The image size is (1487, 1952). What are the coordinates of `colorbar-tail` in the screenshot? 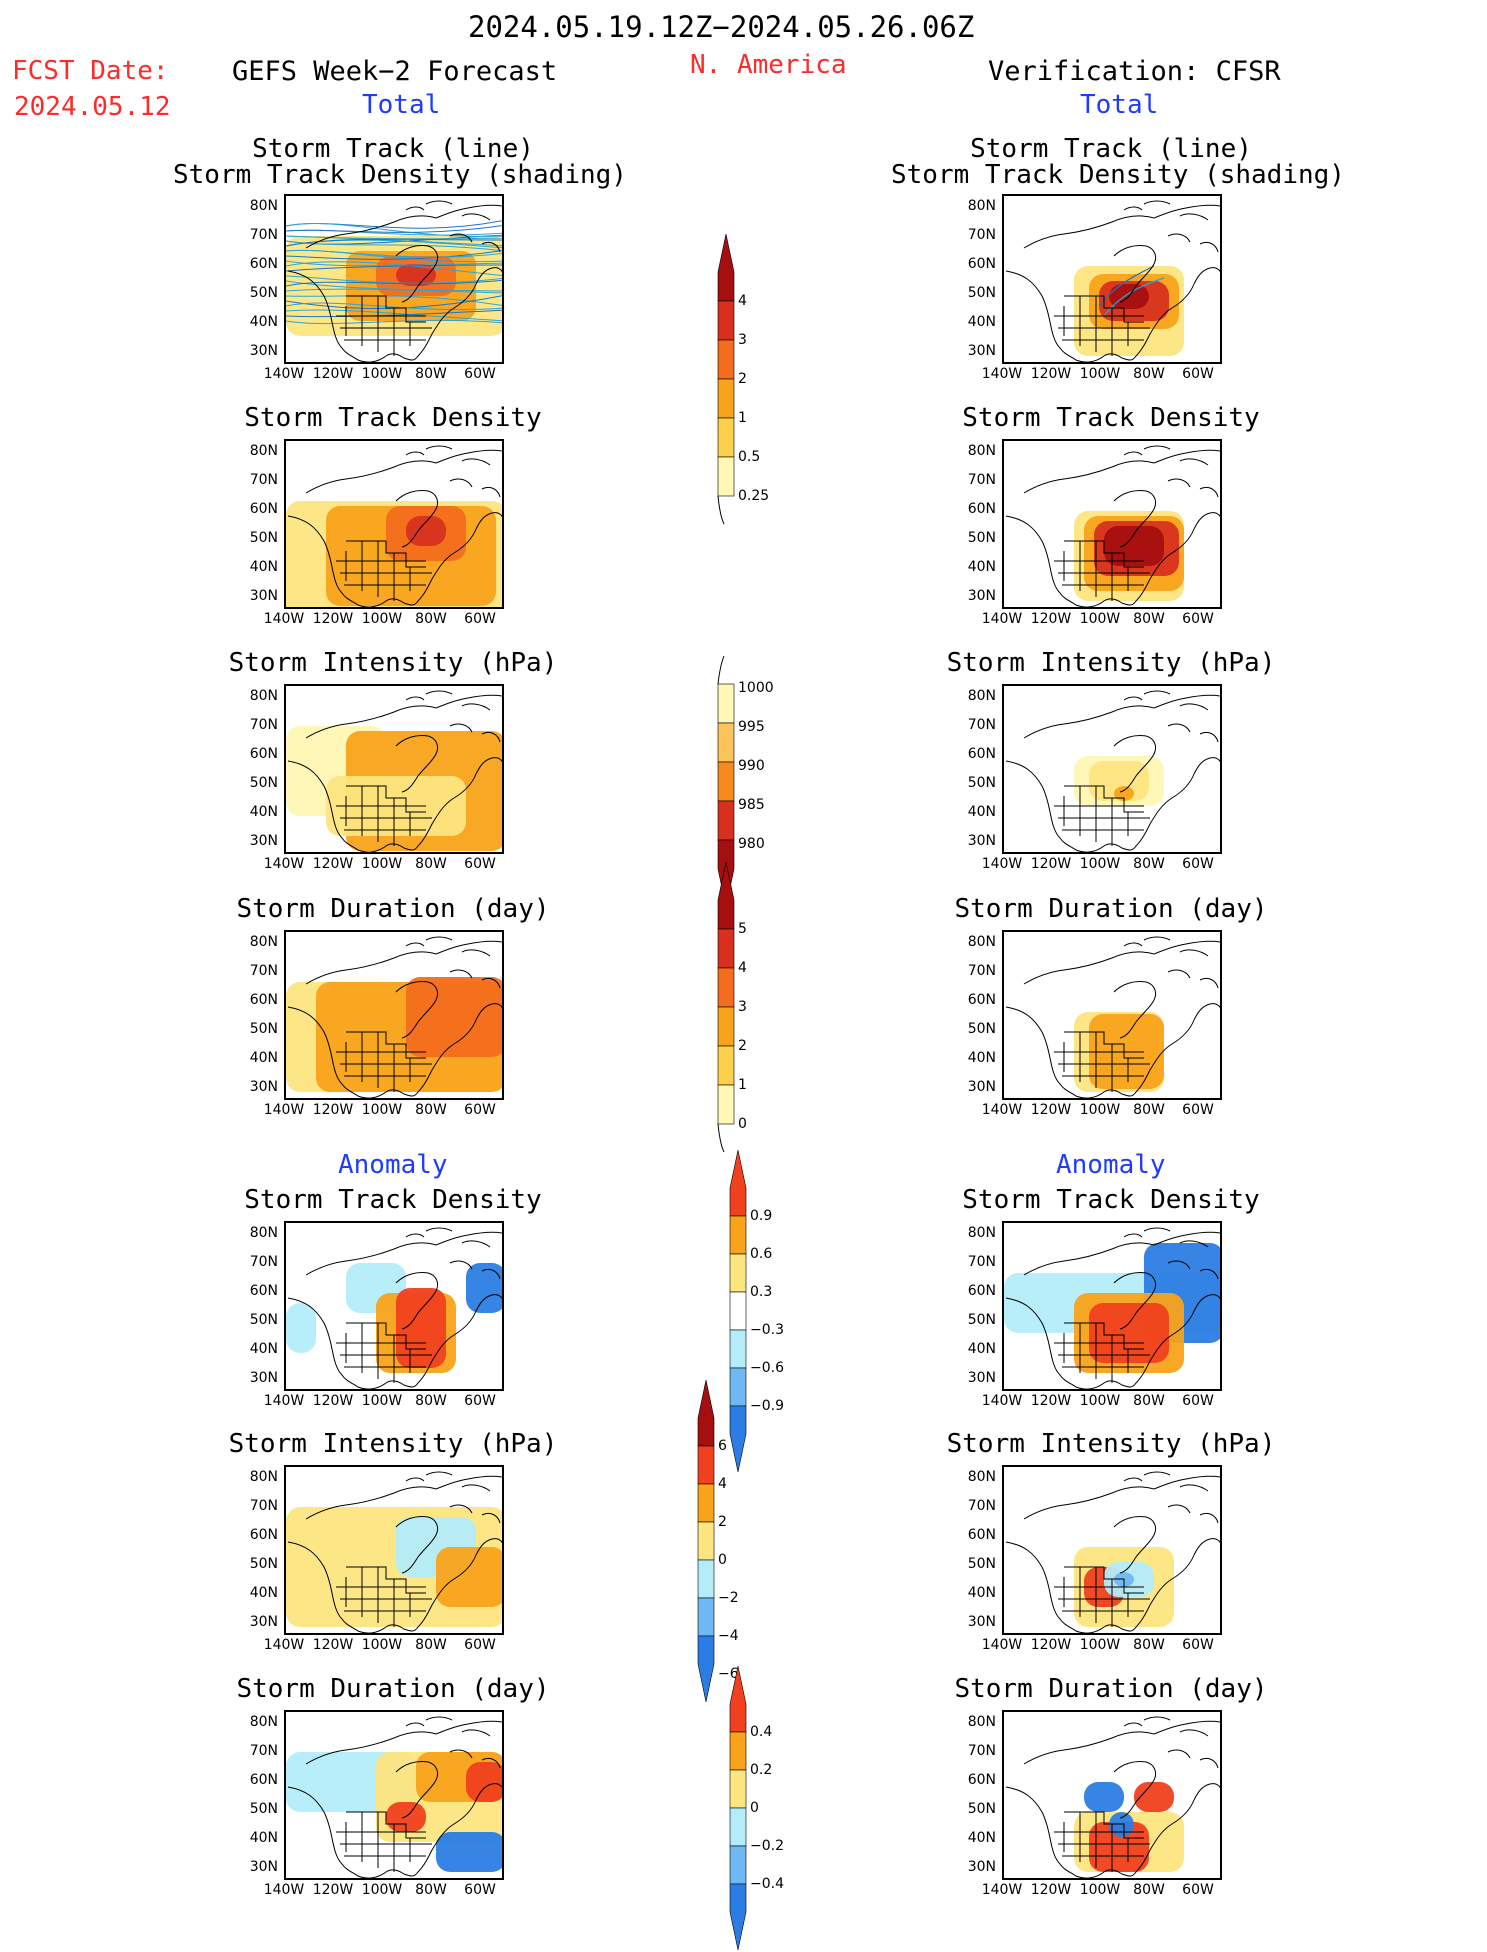 It's located at (721, 1138).